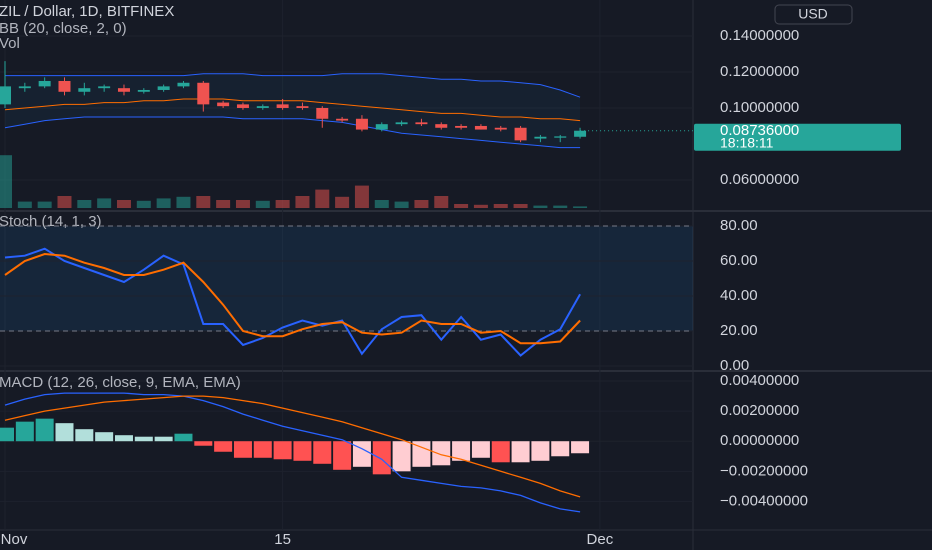 The width and height of the screenshot is (932, 550). What do you see at coordinates (759, 380) in the screenshot?
I see `y-tick-label: 0.00400000` at bounding box center [759, 380].